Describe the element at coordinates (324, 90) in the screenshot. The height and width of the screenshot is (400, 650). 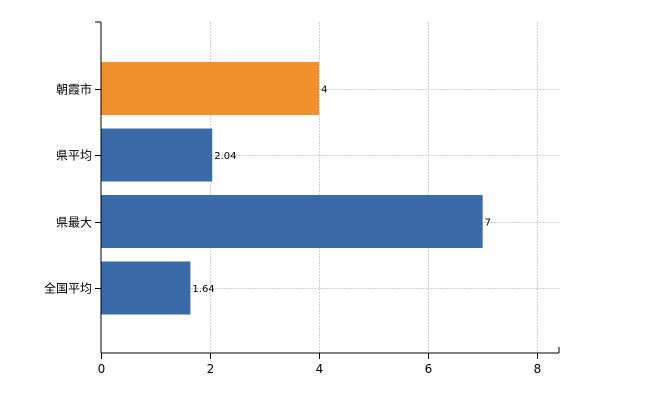
I see `data-label: 4` at that location.